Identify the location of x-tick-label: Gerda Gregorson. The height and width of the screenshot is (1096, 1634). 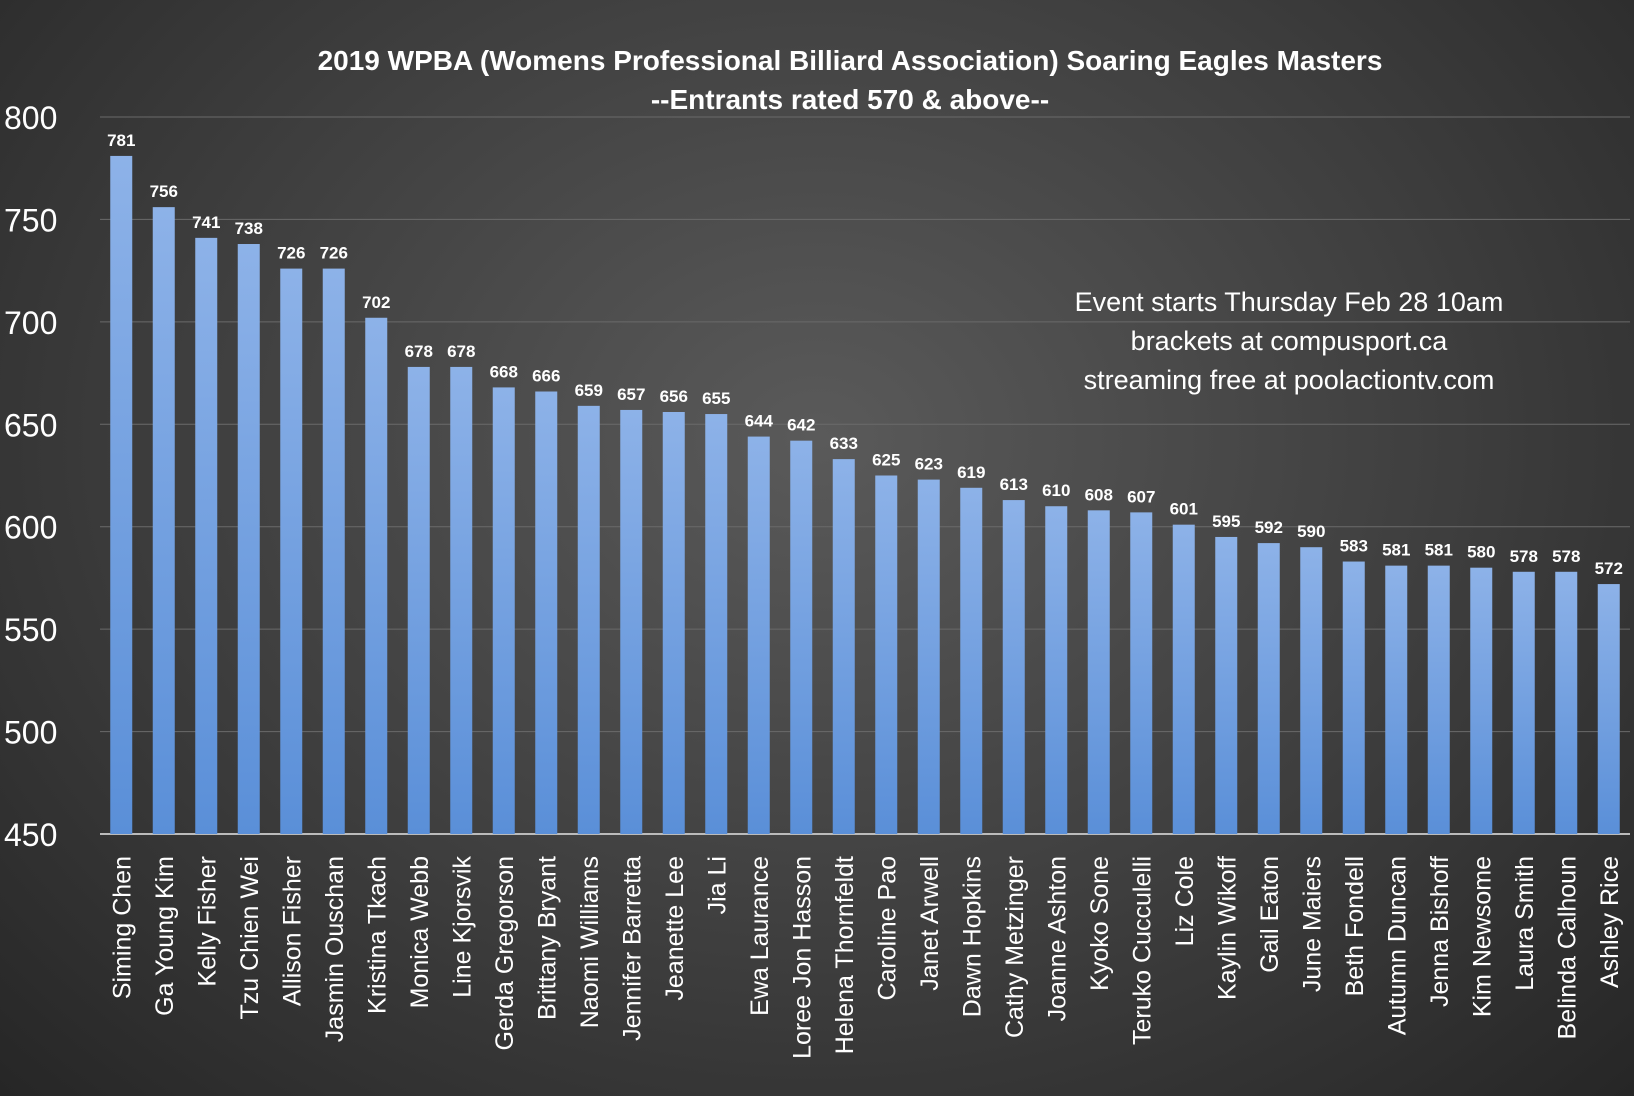
(505, 953).